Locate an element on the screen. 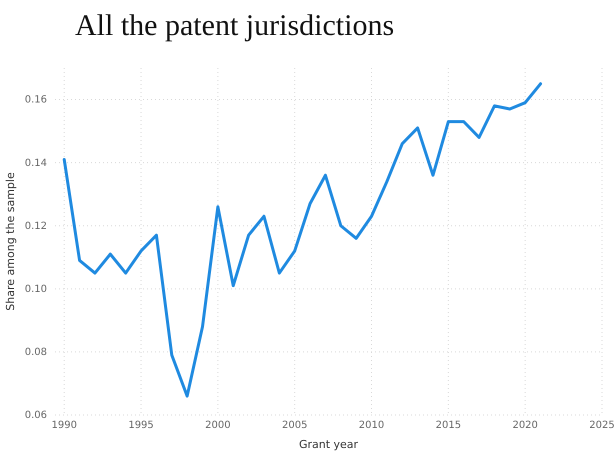 This screenshot has width=615, height=454. x-tick-label: 1995 is located at coordinates (141, 426).